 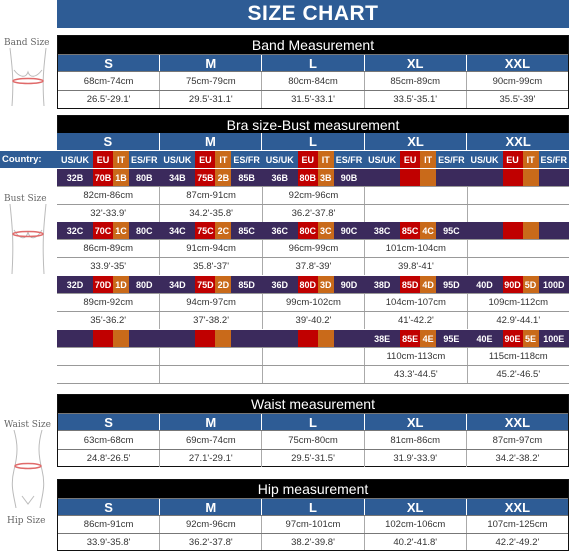 I want to click on cup-es: 80B, so click(x=144, y=177).